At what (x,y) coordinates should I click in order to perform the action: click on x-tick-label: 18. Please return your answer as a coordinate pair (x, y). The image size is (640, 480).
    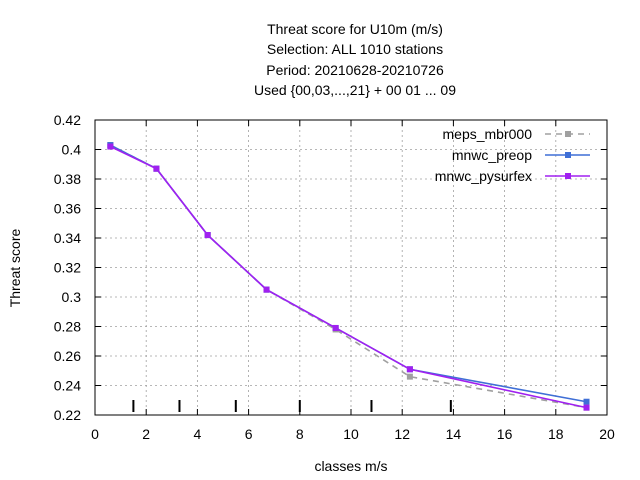
    Looking at the image, I should click on (556, 434).